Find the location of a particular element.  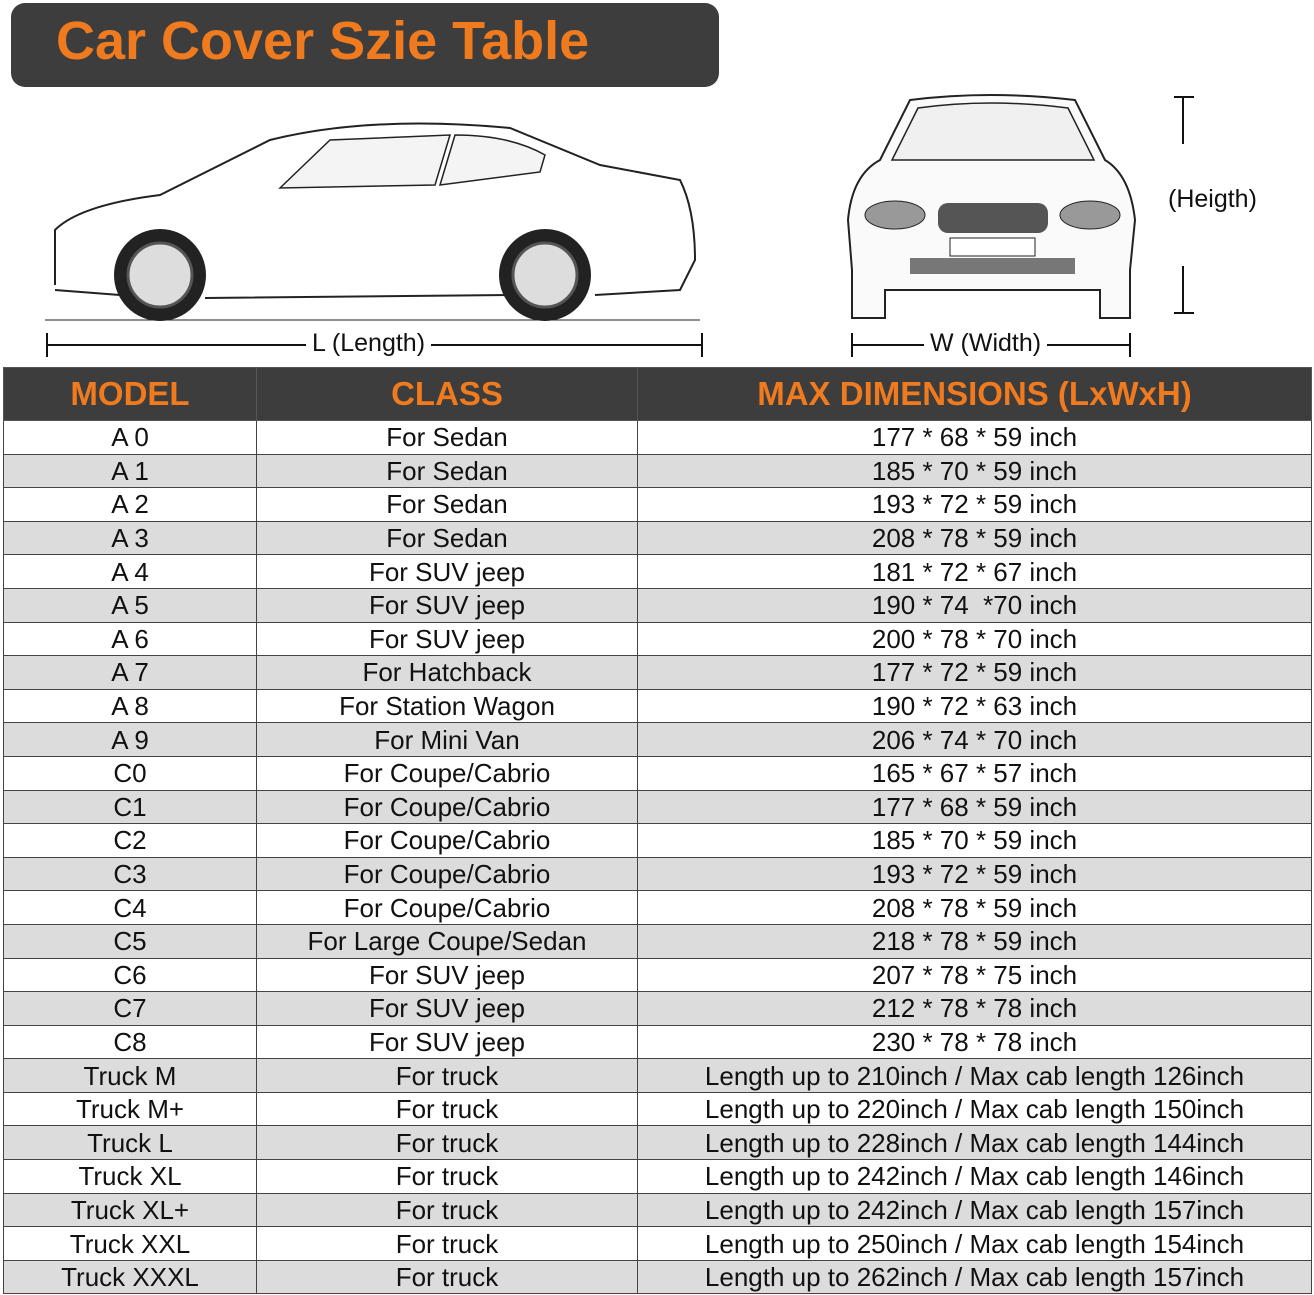

table-row: C7 For SUV jeep 212 * 78 * 78 inch is located at coordinates (657, 1008).